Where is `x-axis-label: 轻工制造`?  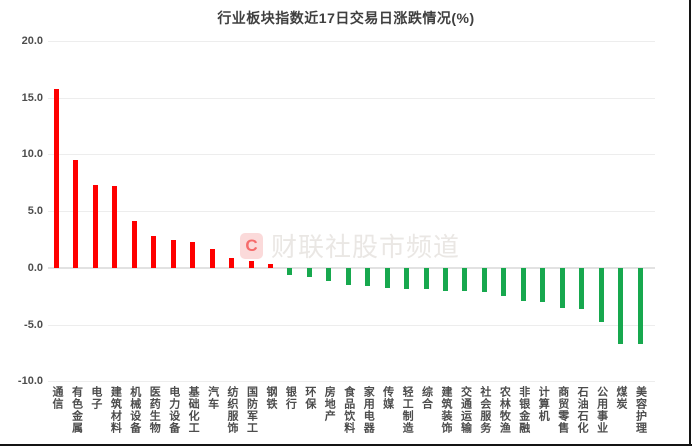 x-axis-label: 轻工制造 is located at coordinates (407, 410).